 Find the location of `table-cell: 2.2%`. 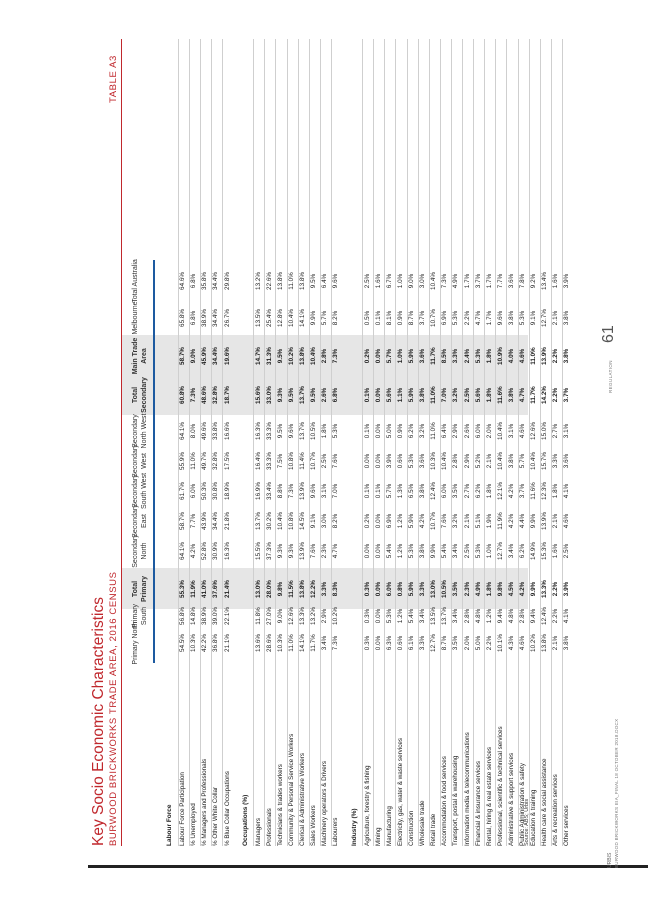

table-cell: 2.2% is located at coordinates (556, 589).